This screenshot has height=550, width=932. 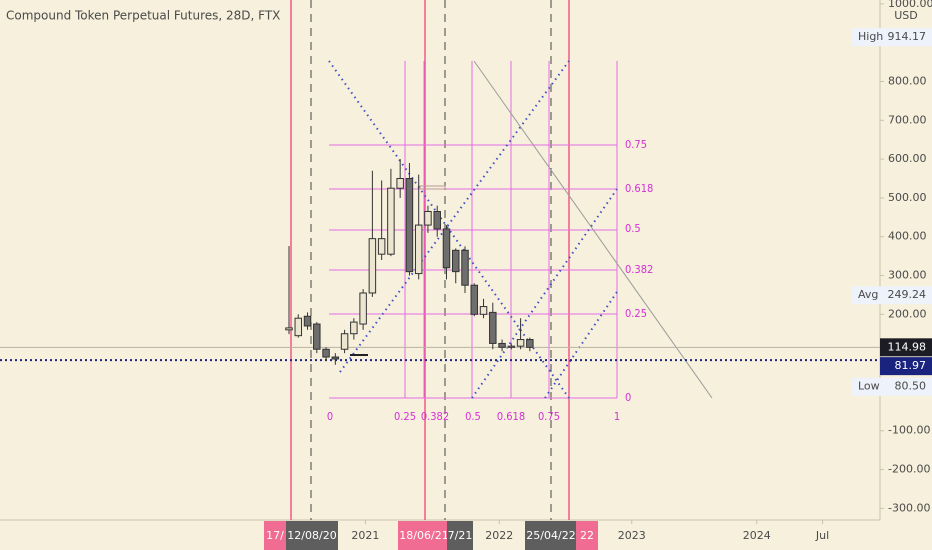 I want to click on y-tick-label: 400.00, so click(x=907, y=236).